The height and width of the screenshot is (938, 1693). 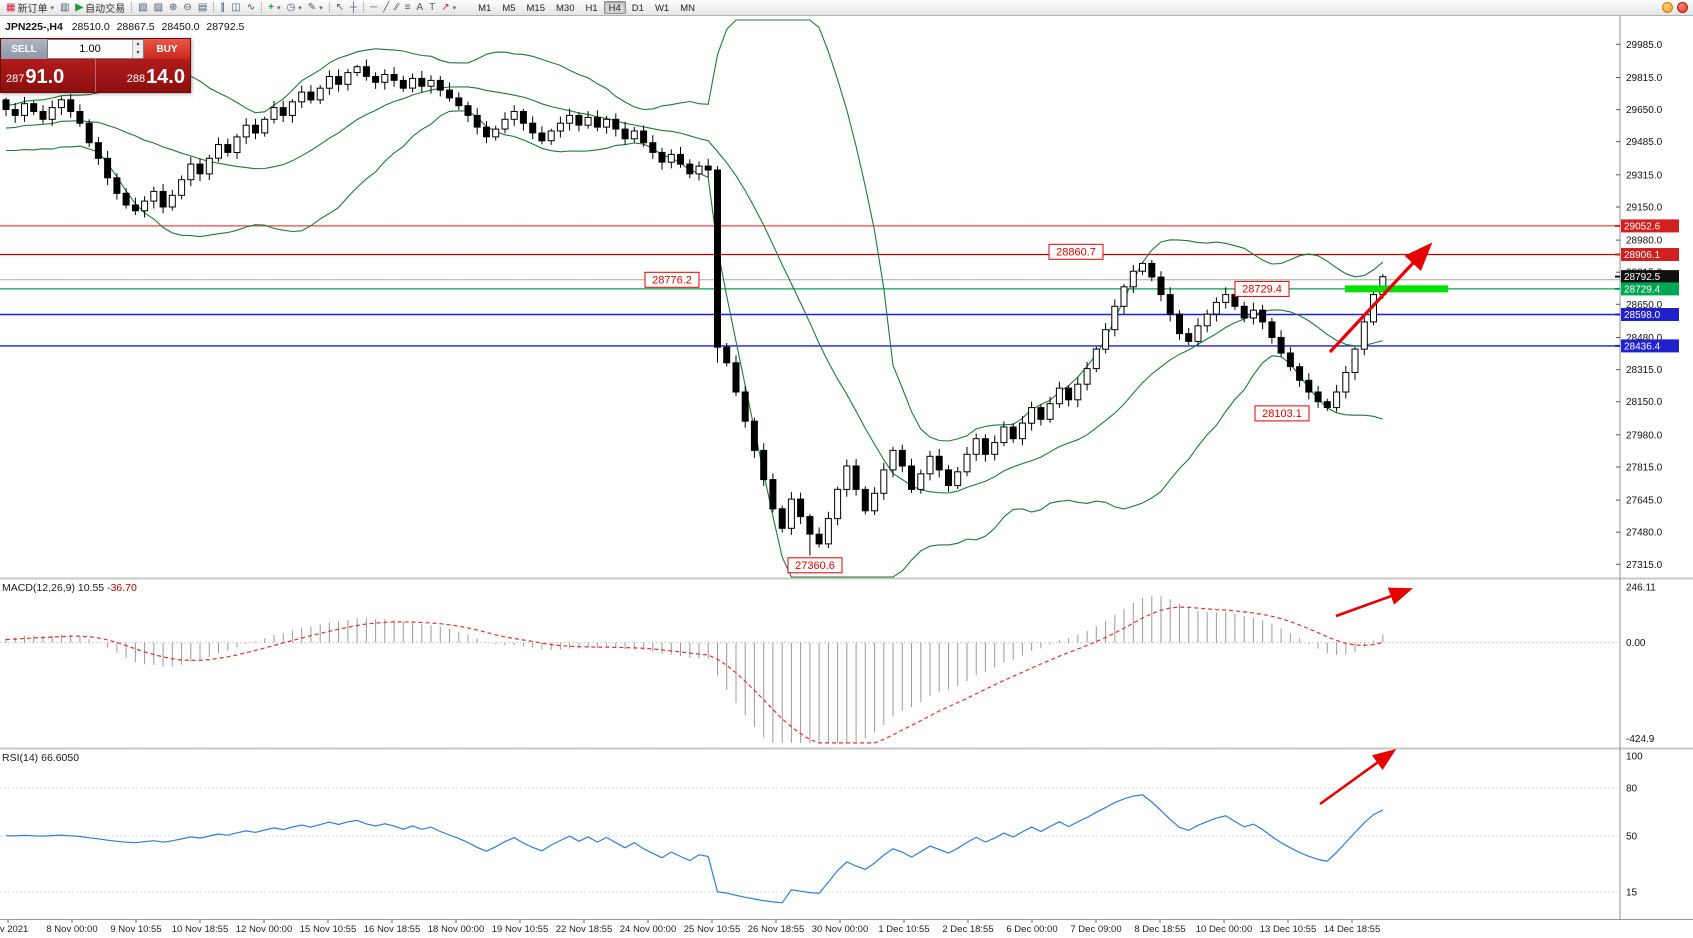 I want to click on text-tool-button: A, so click(x=419, y=8).